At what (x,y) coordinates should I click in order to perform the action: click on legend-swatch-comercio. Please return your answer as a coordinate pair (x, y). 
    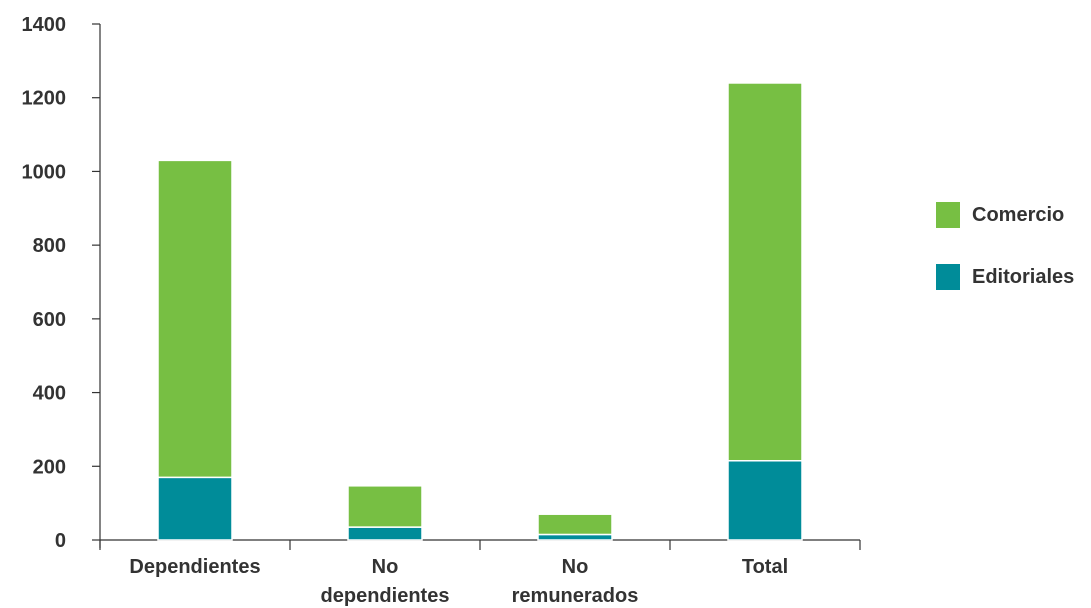
    Looking at the image, I should click on (948, 215).